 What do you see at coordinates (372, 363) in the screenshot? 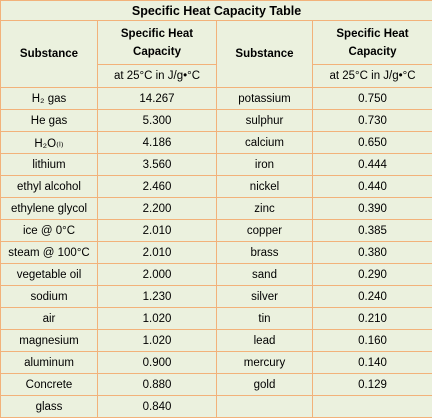
I see `capacity-cell: 0.140` at bounding box center [372, 363].